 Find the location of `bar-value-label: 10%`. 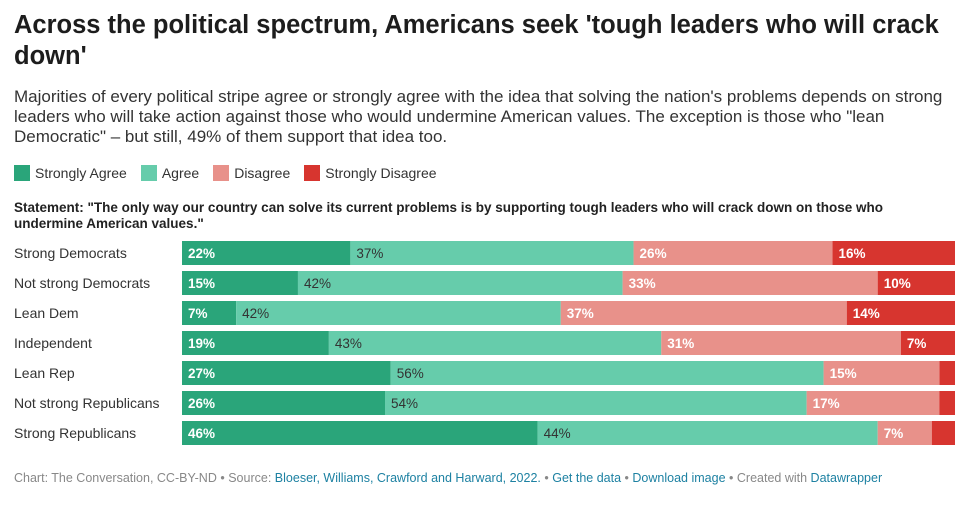

bar-value-label: 10% is located at coordinates (897, 283).